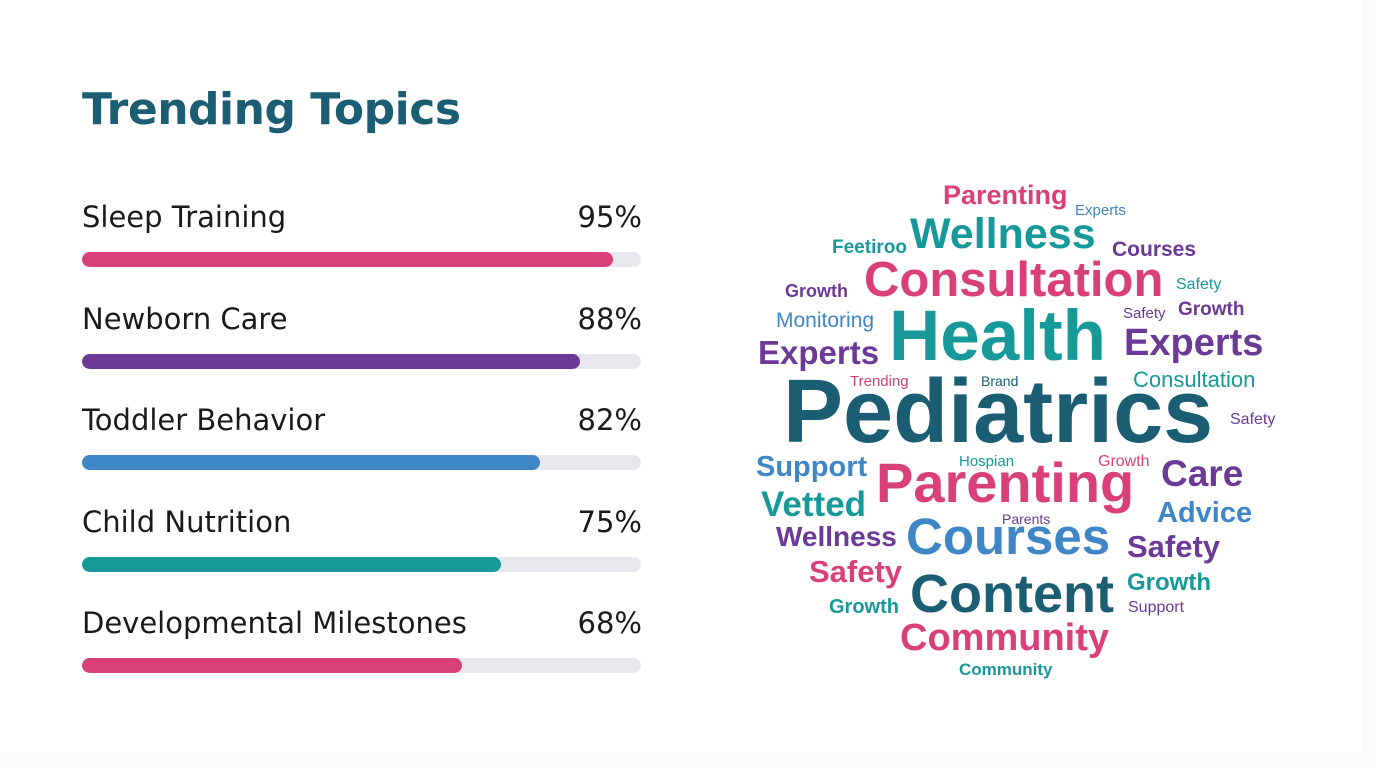 This screenshot has width=1376, height=768. Describe the element at coordinates (825, 320) in the screenshot. I see `word-cloud-word: Monitoring` at that location.